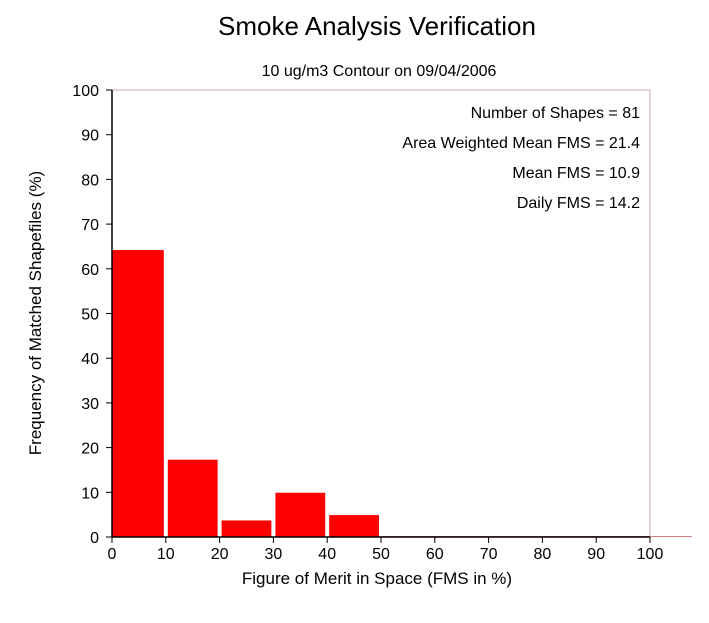  I want to click on y-ticks-group: 0 10 20 30 40 50 60 70 80 90 100, so click(92, 315).